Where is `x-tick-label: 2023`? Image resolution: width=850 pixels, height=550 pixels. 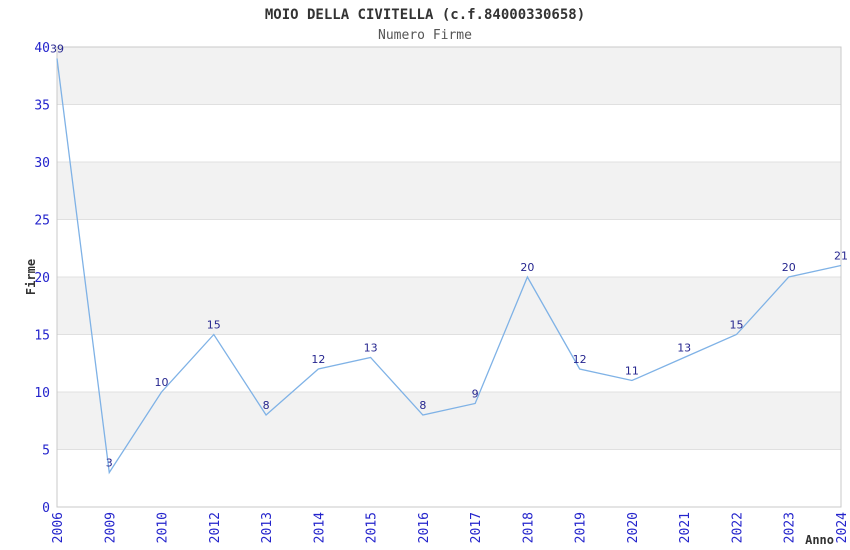
x-tick-label: 2023 is located at coordinates (790, 527).